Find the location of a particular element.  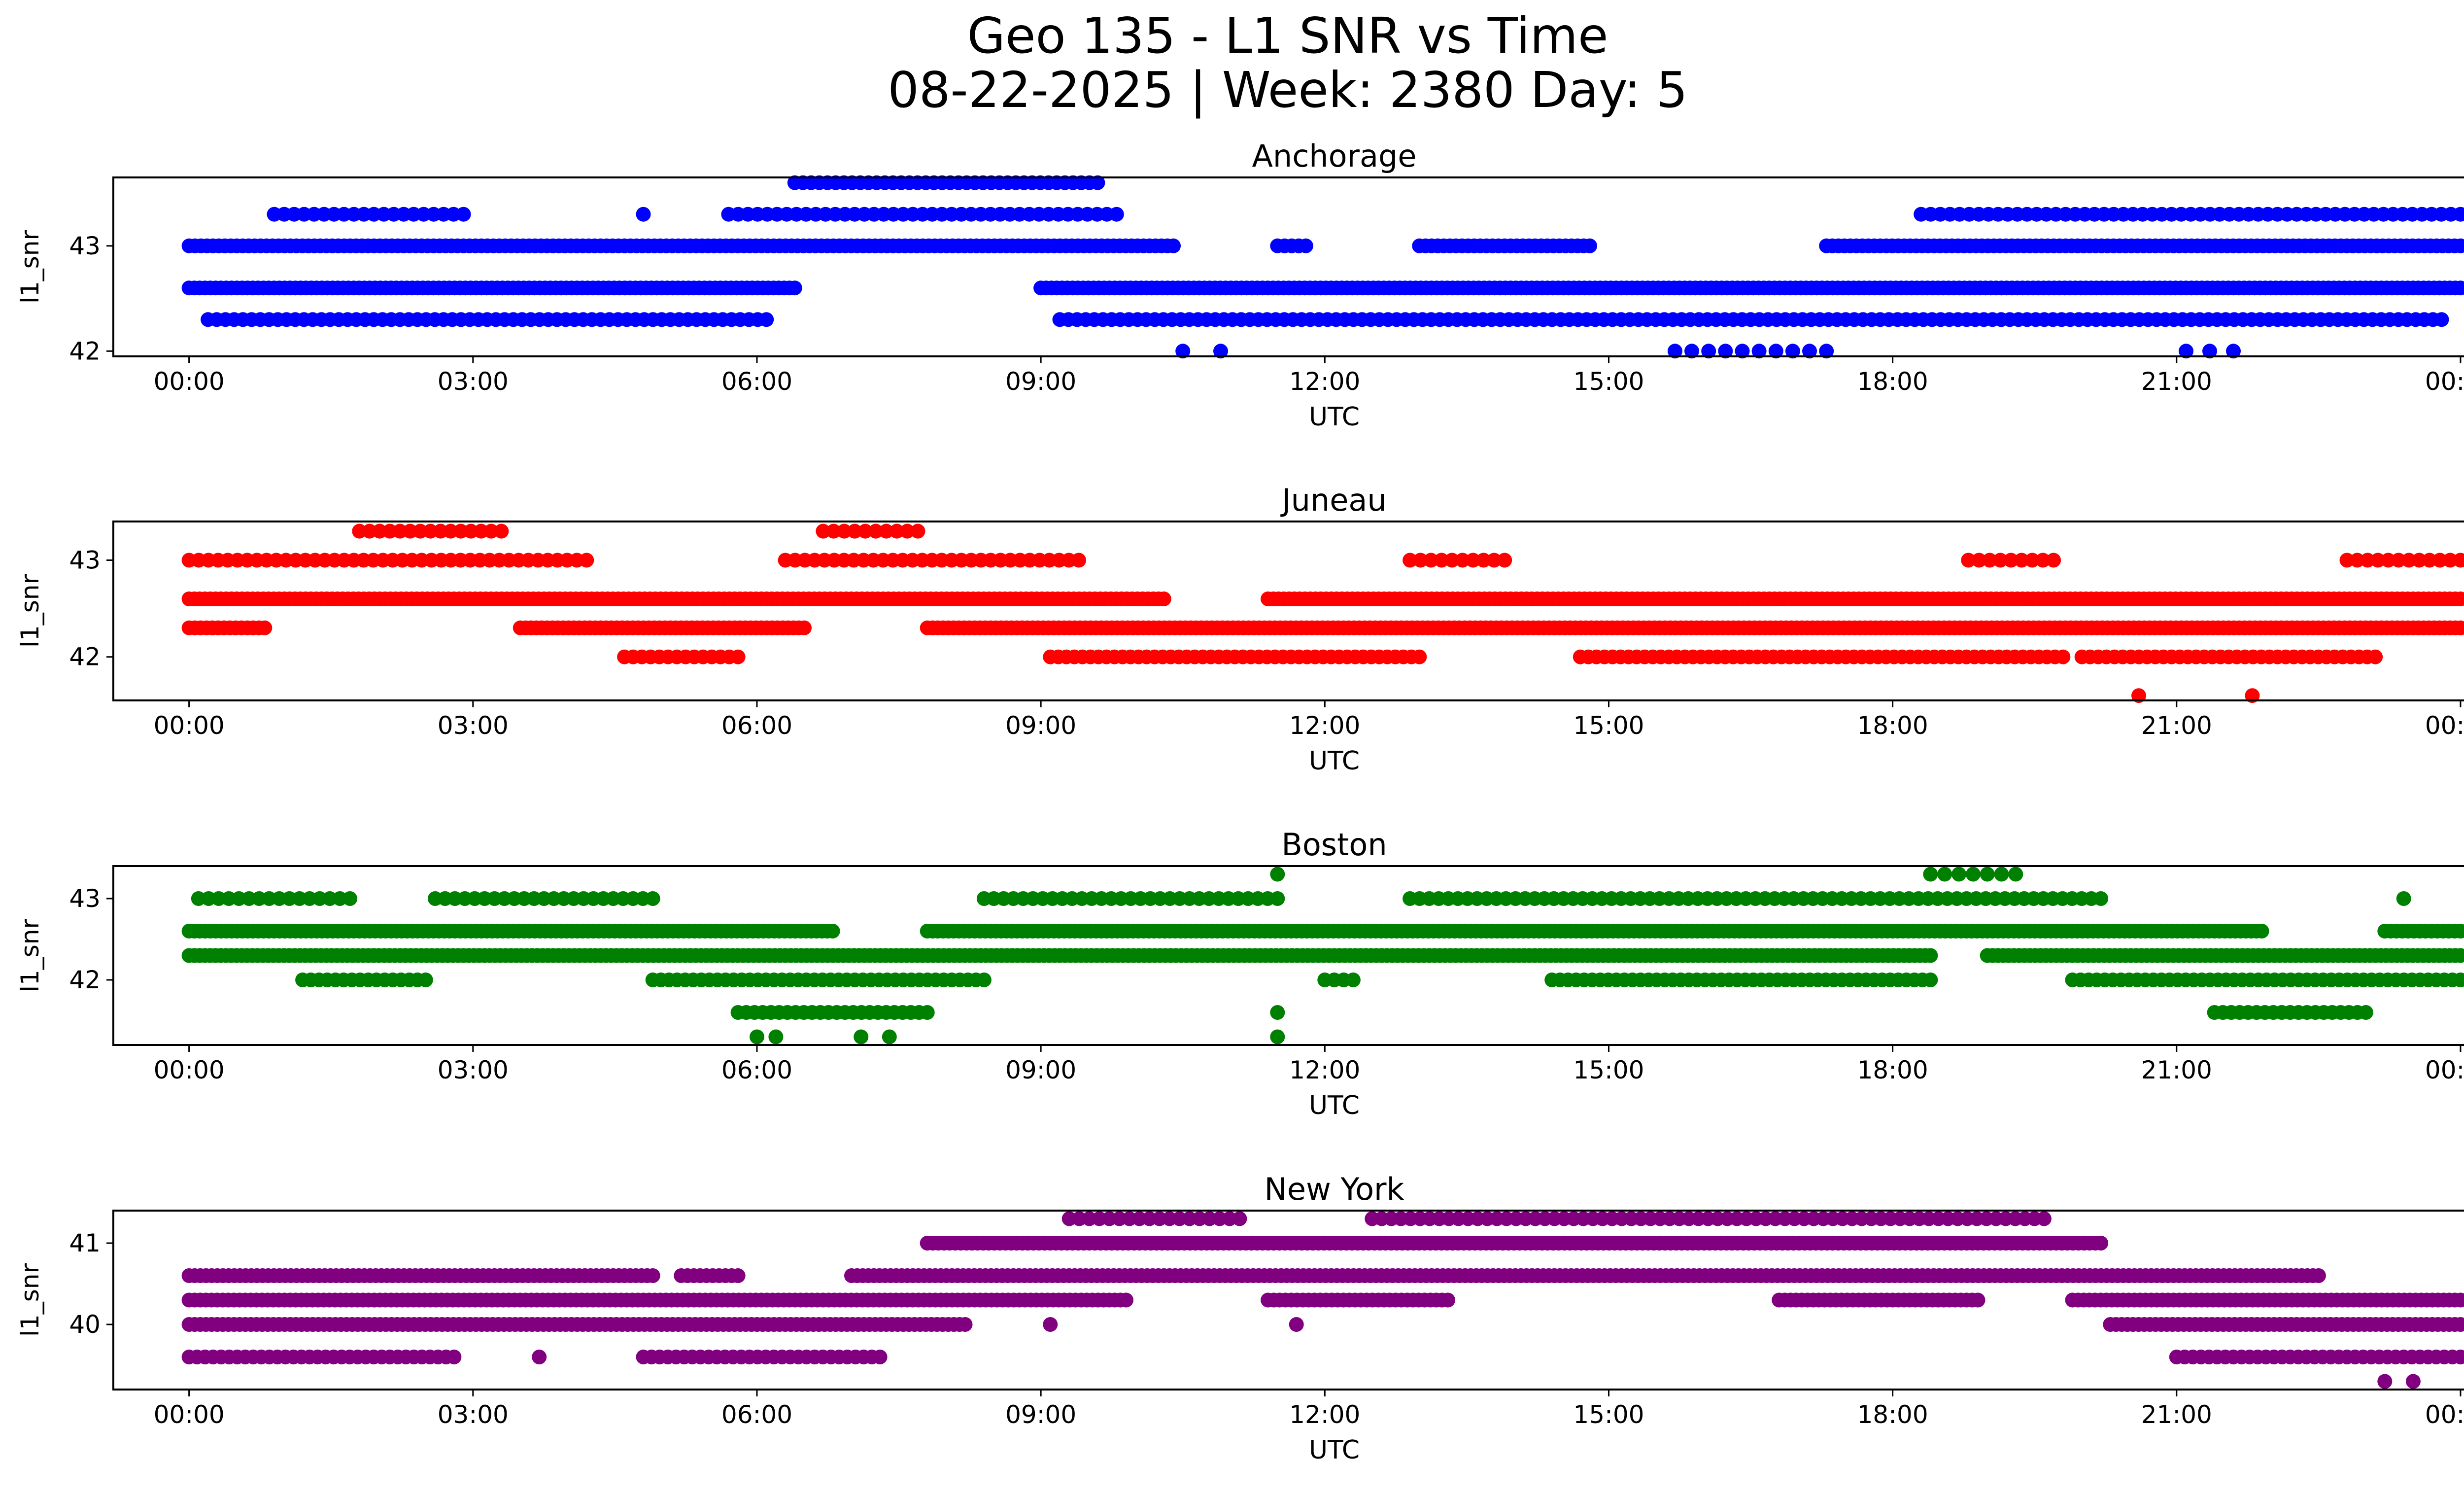

subplot-title: Juneau is located at coordinates (1333, 500).